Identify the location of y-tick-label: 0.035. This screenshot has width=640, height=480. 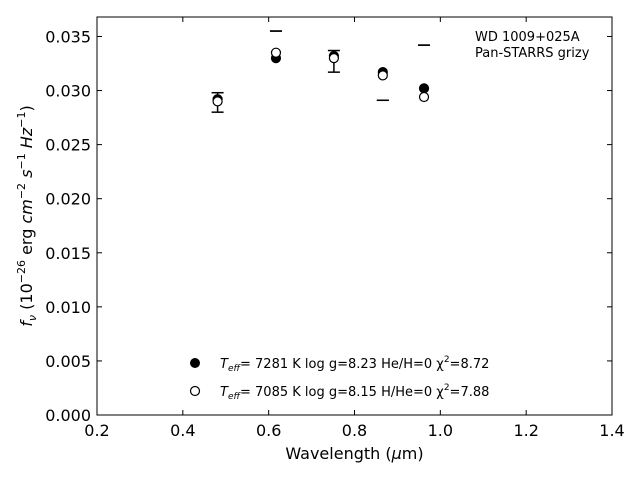
(68, 36).